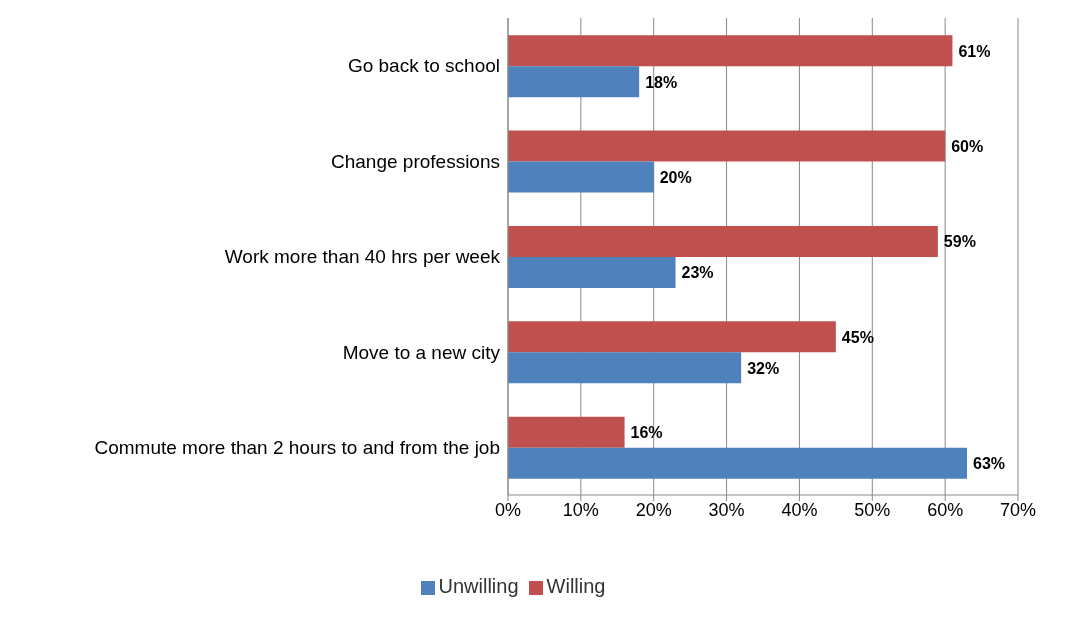 The height and width of the screenshot is (619, 1069). I want to click on y-tick-label: Commute more than 2 hours to and from the job, so click(297, 448).